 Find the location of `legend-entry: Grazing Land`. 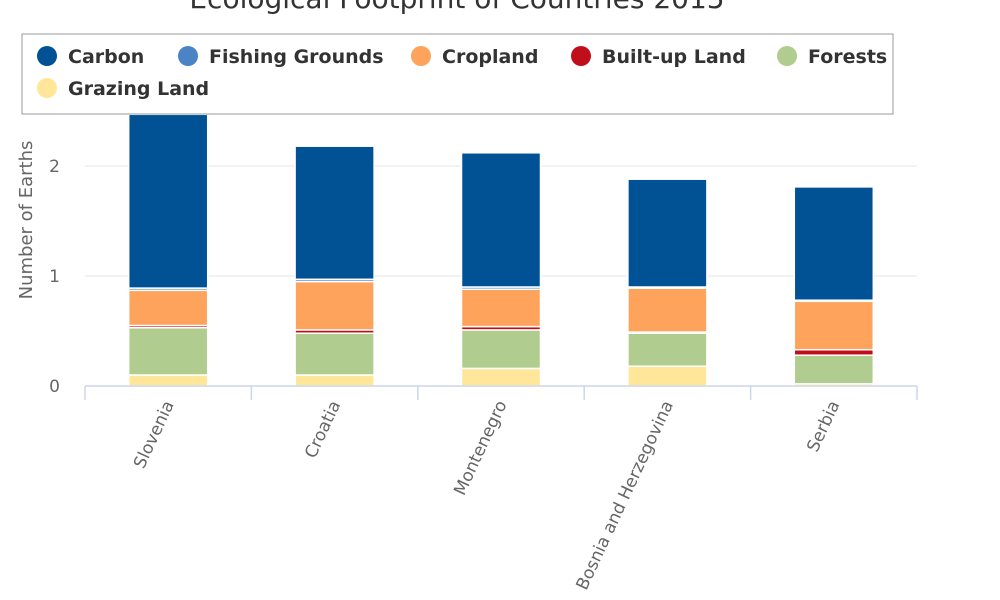

legend-entry: Grazing Land is located at coordinates (138, 89).